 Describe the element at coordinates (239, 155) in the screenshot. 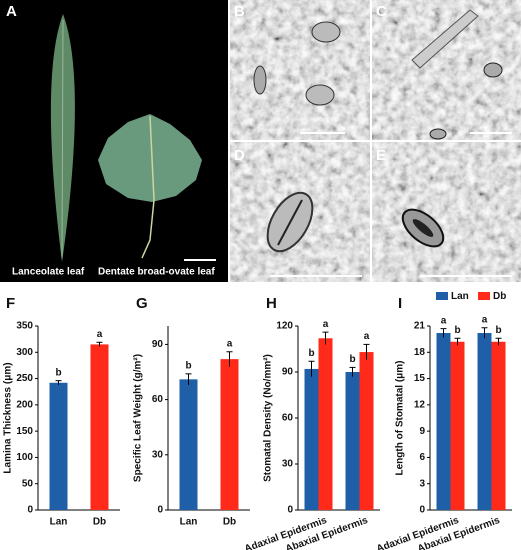

I see `panel-label: D` at that location.